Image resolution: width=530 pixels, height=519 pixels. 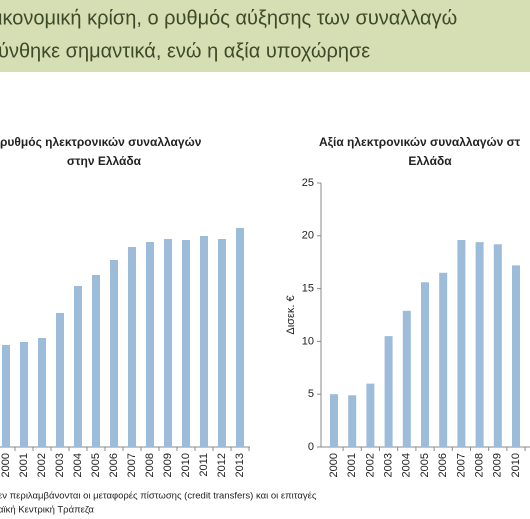 What do you see at coordinates (222, 465) in the screenshot?
I see `x-tick-label: 2012` at bounding box center [222, 465].